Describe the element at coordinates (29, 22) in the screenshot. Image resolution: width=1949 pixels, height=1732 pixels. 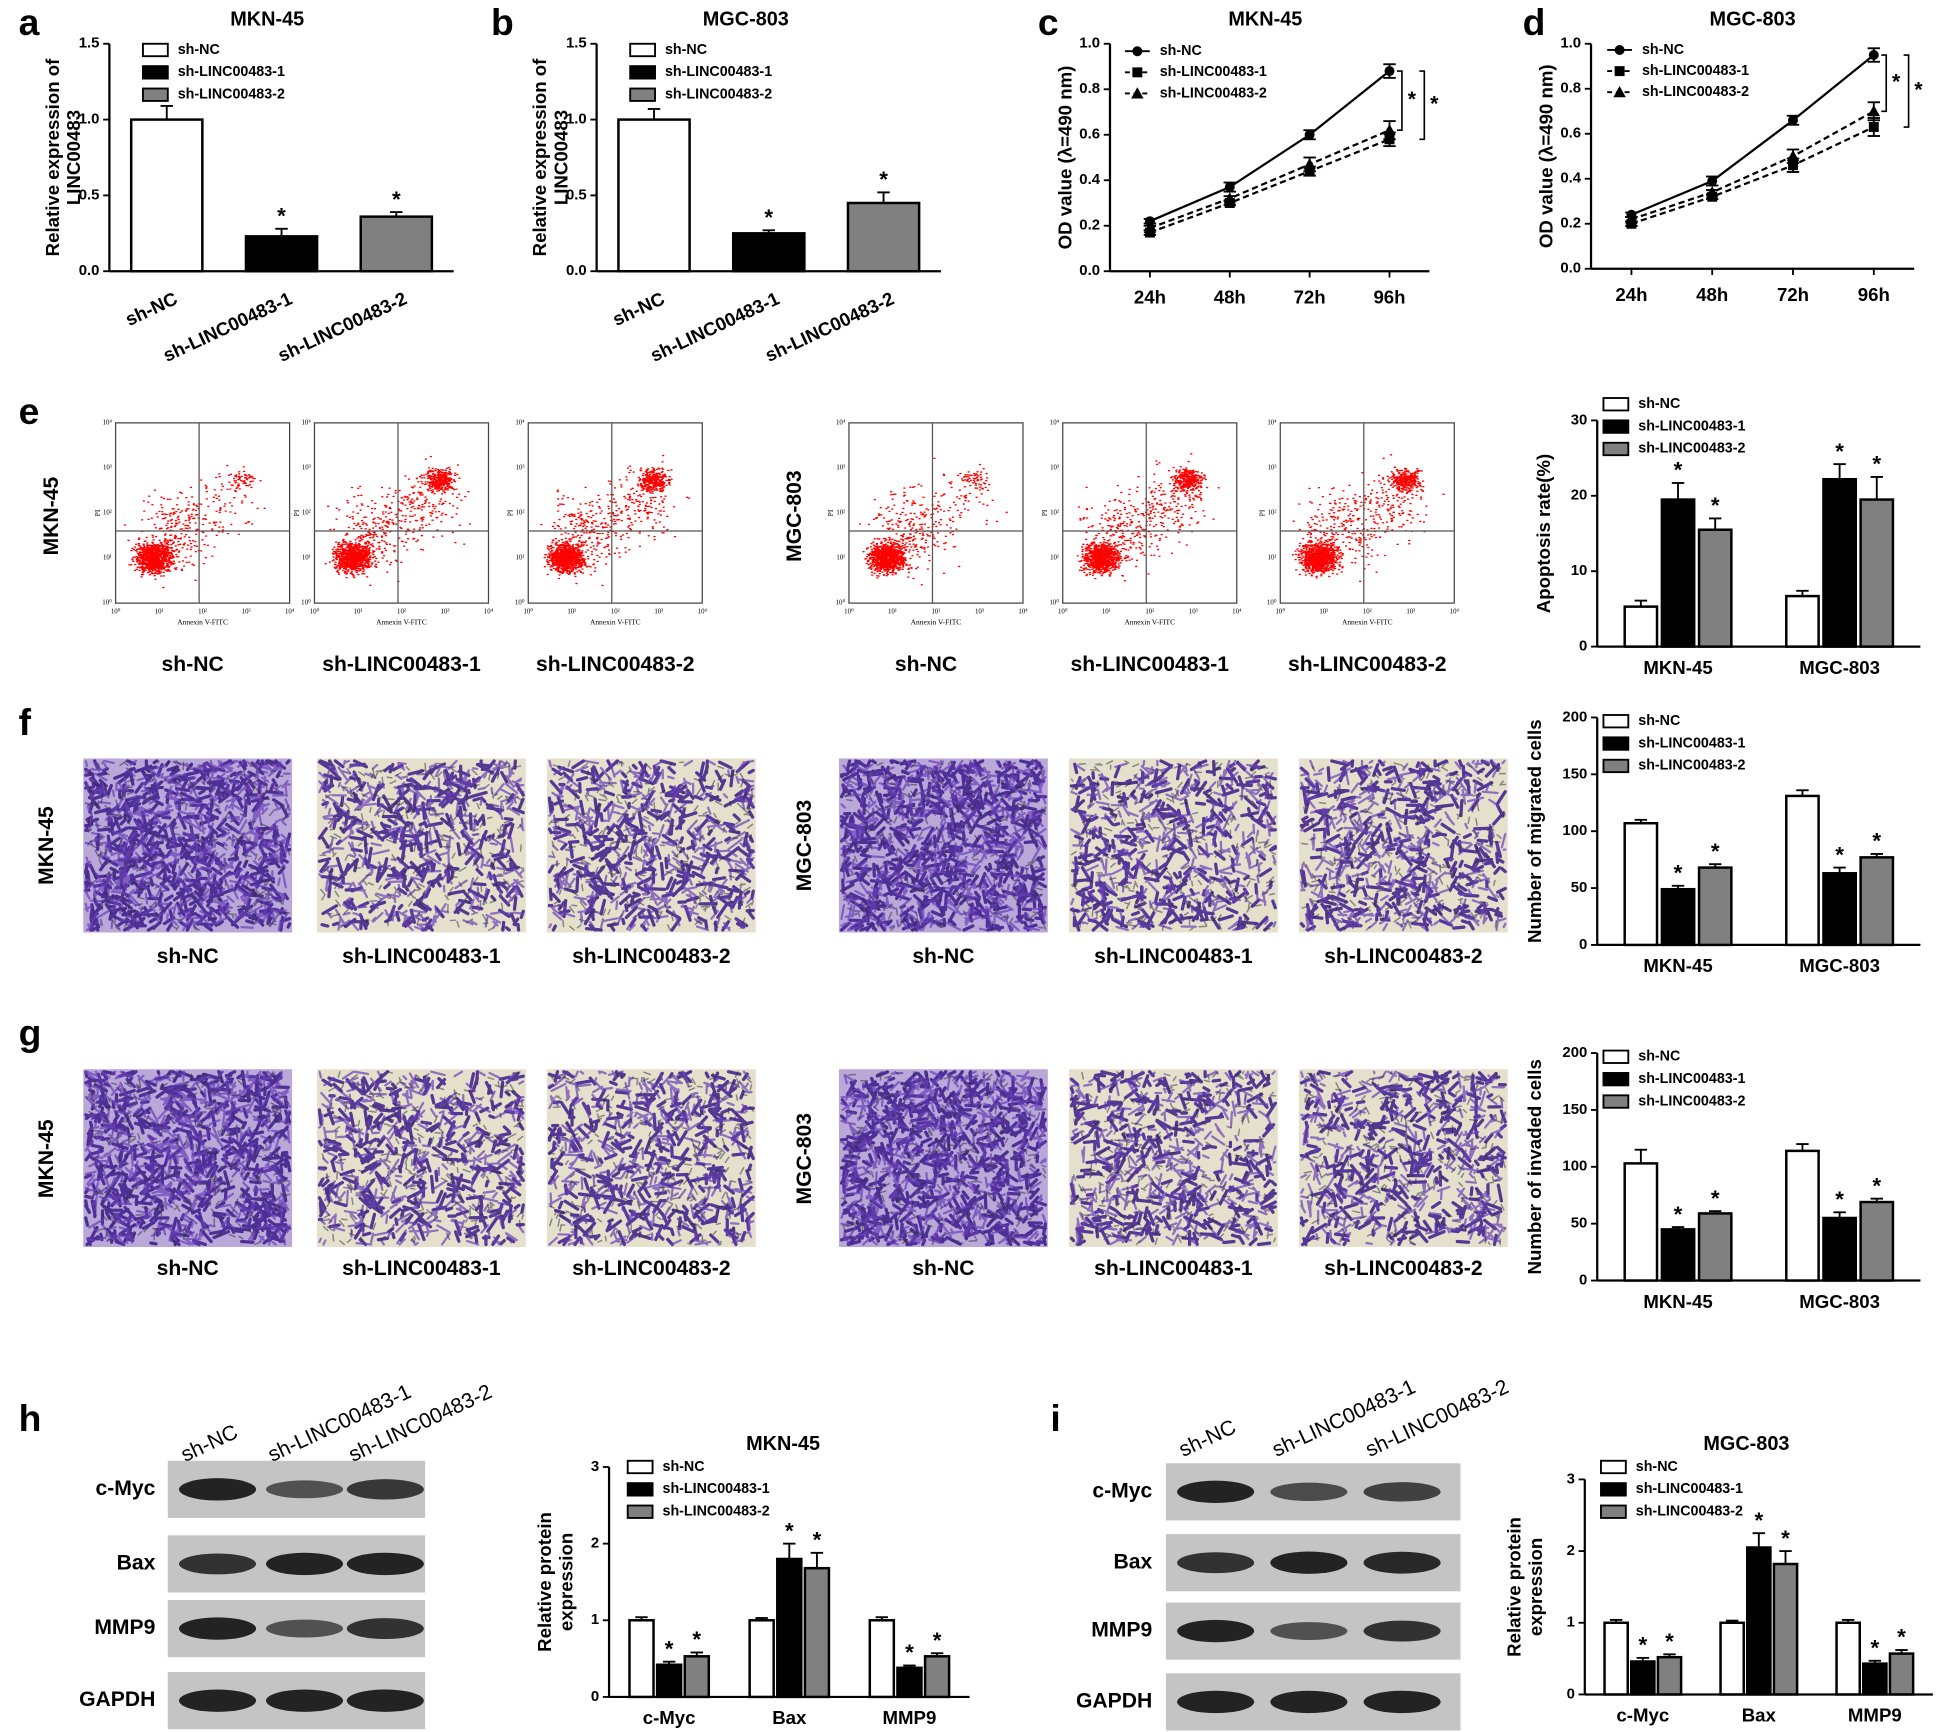
I see `panel-letter: a` at that location.